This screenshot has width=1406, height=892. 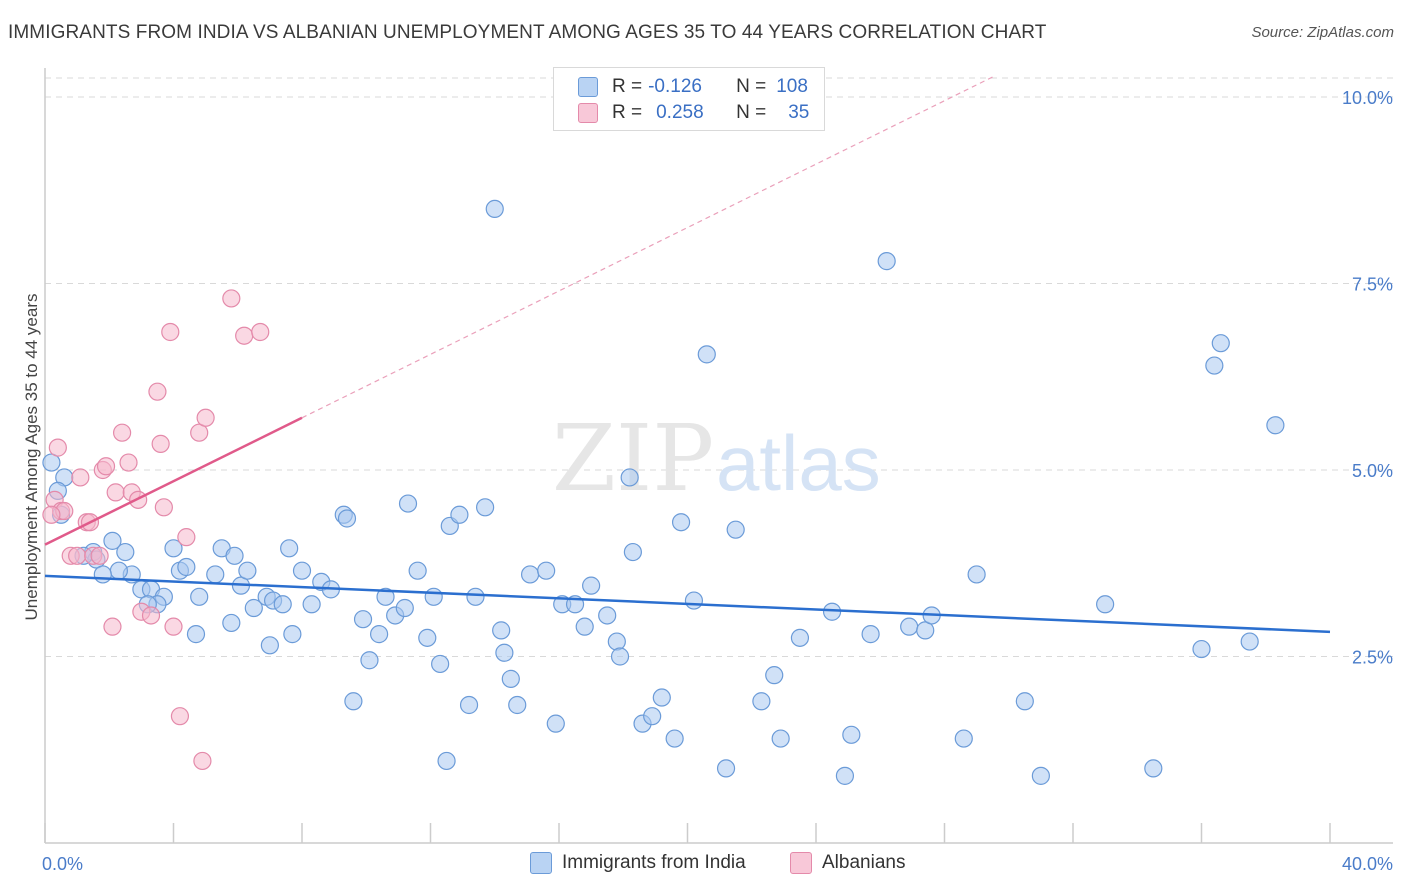 I want to click on bottom-legend-india: Immigrants from India, so click(x=638, y=863).